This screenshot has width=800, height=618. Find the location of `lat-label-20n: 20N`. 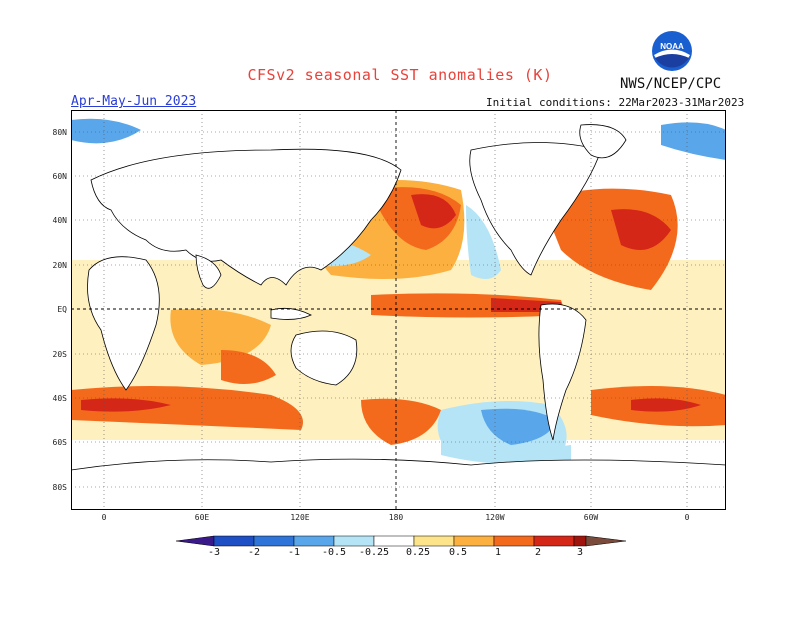

lat-label-20n: 20N is located at coordinates (59, 265).